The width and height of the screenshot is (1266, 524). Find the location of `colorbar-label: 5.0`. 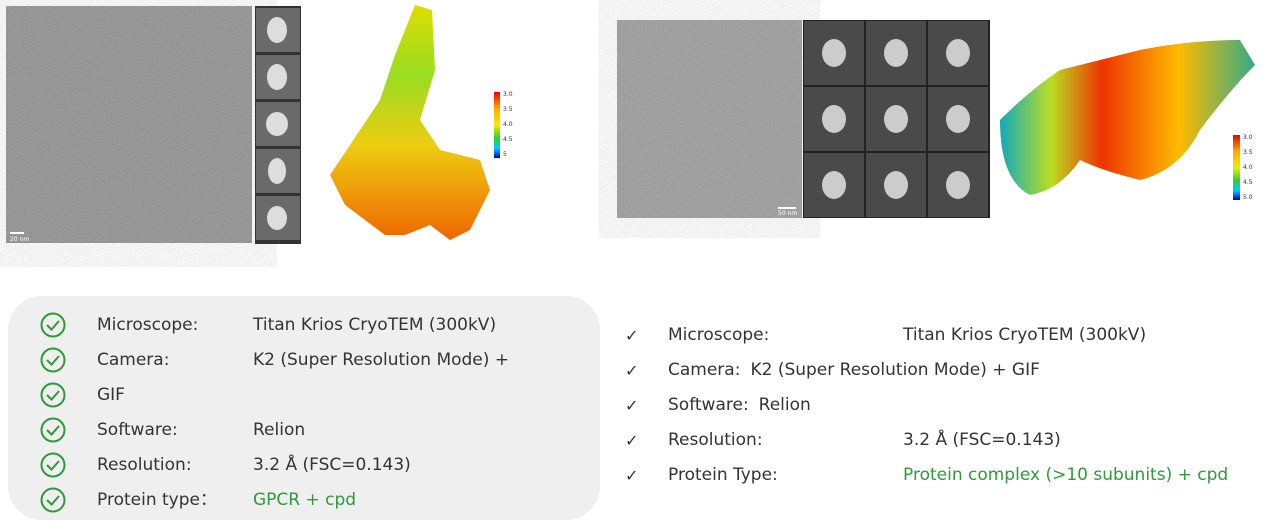

colorbar-label: 5.0 is located at coordinates (1248, 197).